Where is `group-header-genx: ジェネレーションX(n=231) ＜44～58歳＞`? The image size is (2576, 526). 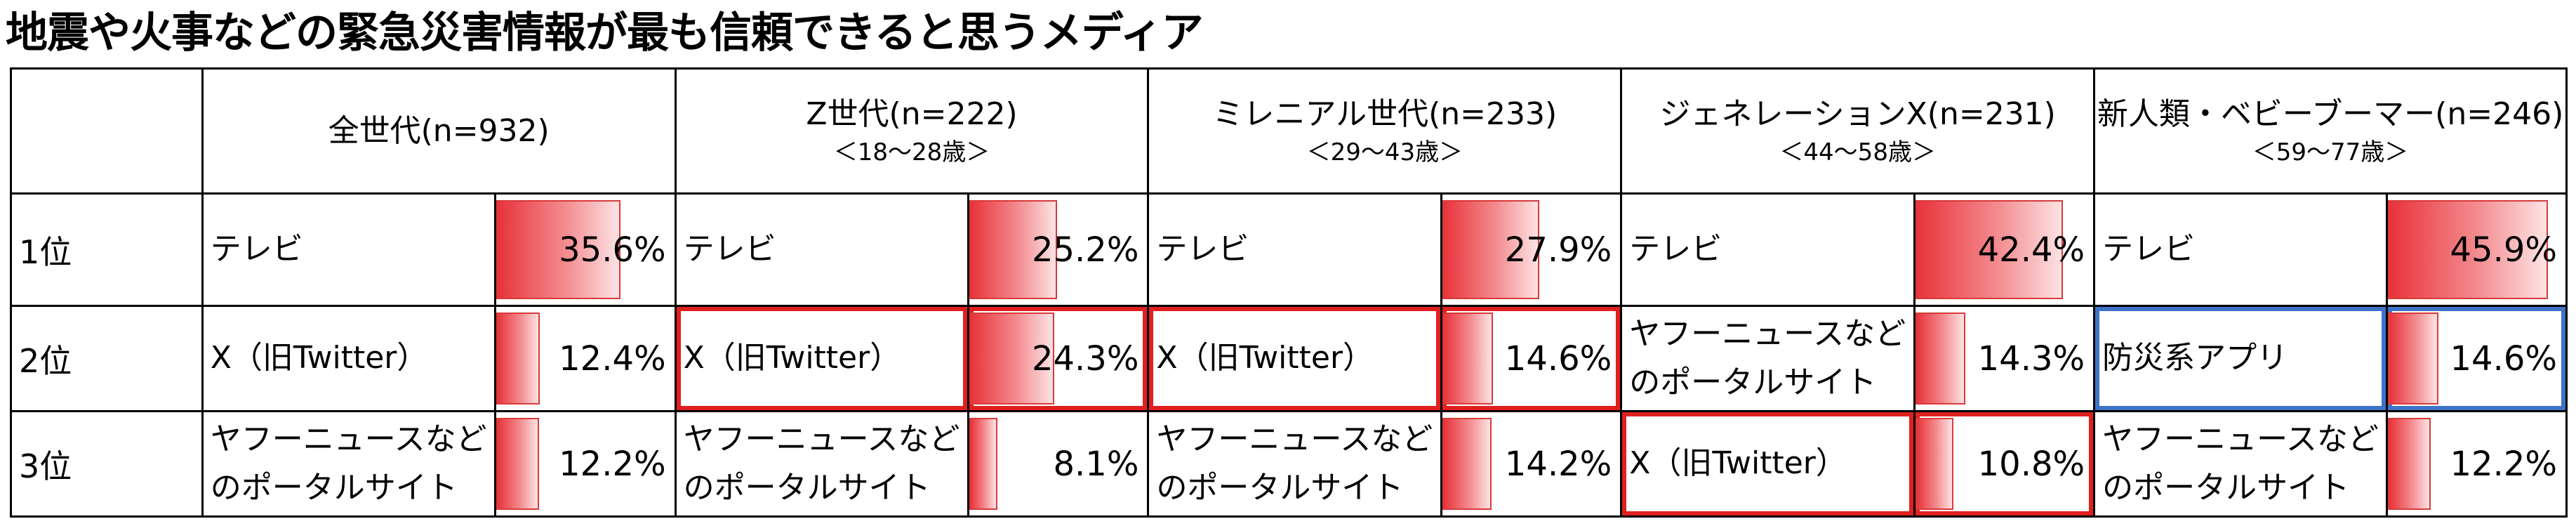
group-header-genx: ジェネレーションX(n=231) ＜44～58歳＞ is located at coordinates (1858, 131).